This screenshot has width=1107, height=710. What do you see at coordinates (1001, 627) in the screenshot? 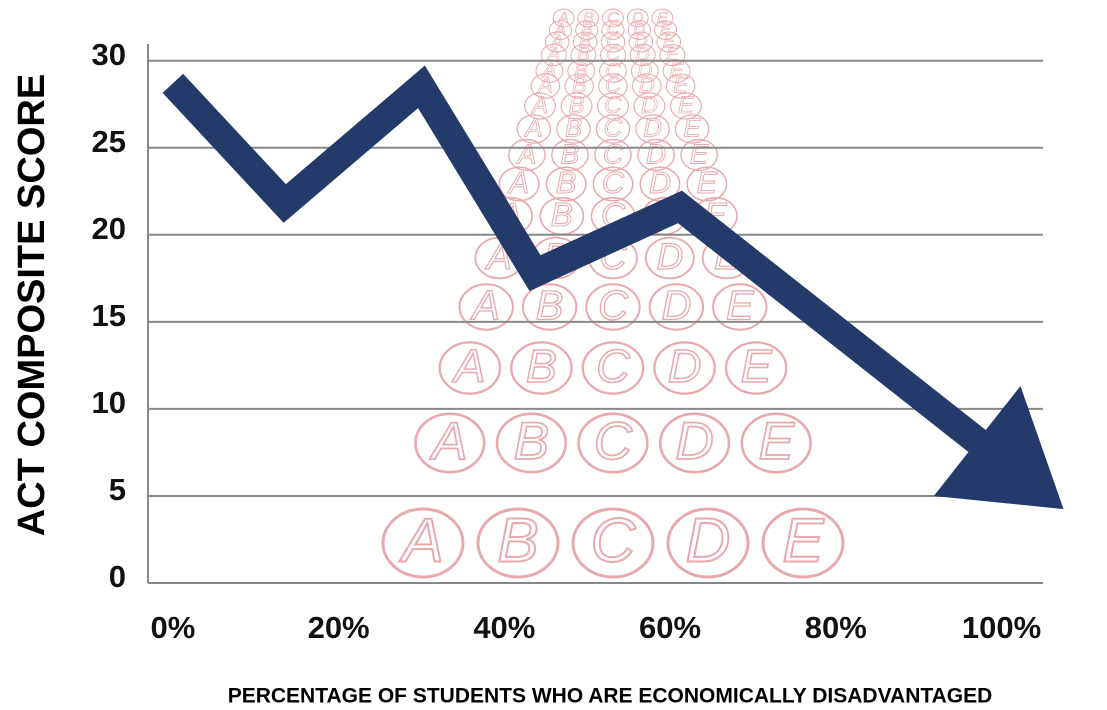
I see `x-tick-label: 100%` at bounding box center [1001, 627].